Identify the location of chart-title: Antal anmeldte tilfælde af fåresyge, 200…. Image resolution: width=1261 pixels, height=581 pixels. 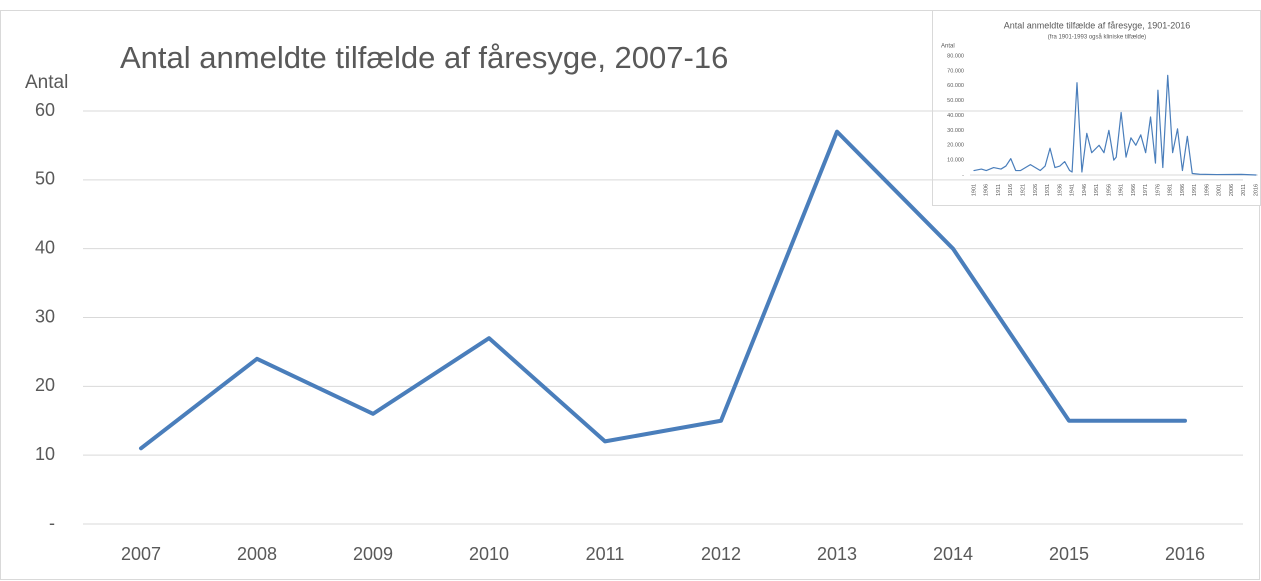
(424, 57).